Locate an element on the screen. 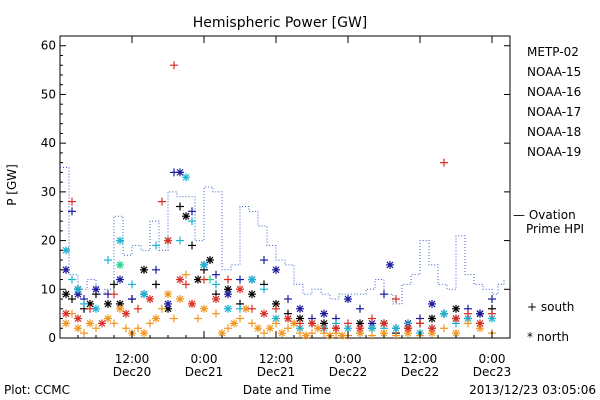  footer-right: 2013/12/23 03:05:06 is located at coordinates (532, 390).